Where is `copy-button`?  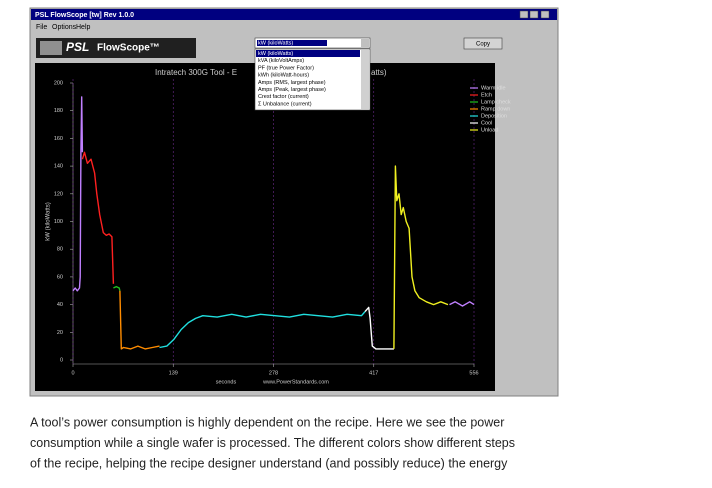
copy-button is located at coordinates (483, 43).